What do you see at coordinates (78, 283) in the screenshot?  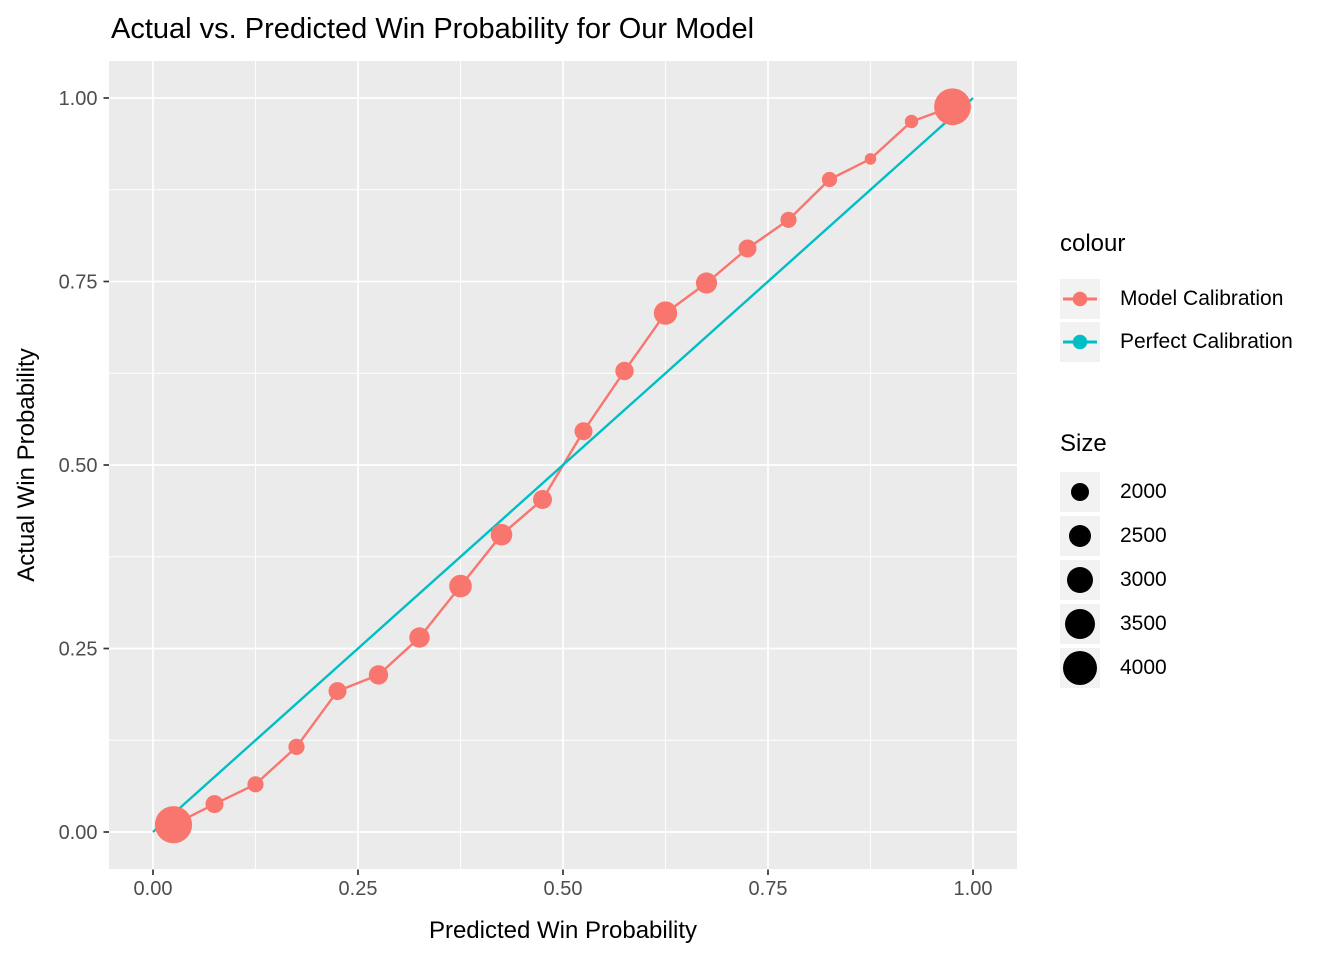 I see `y-tick-label: 0.75` at bounding box center [78, 283].